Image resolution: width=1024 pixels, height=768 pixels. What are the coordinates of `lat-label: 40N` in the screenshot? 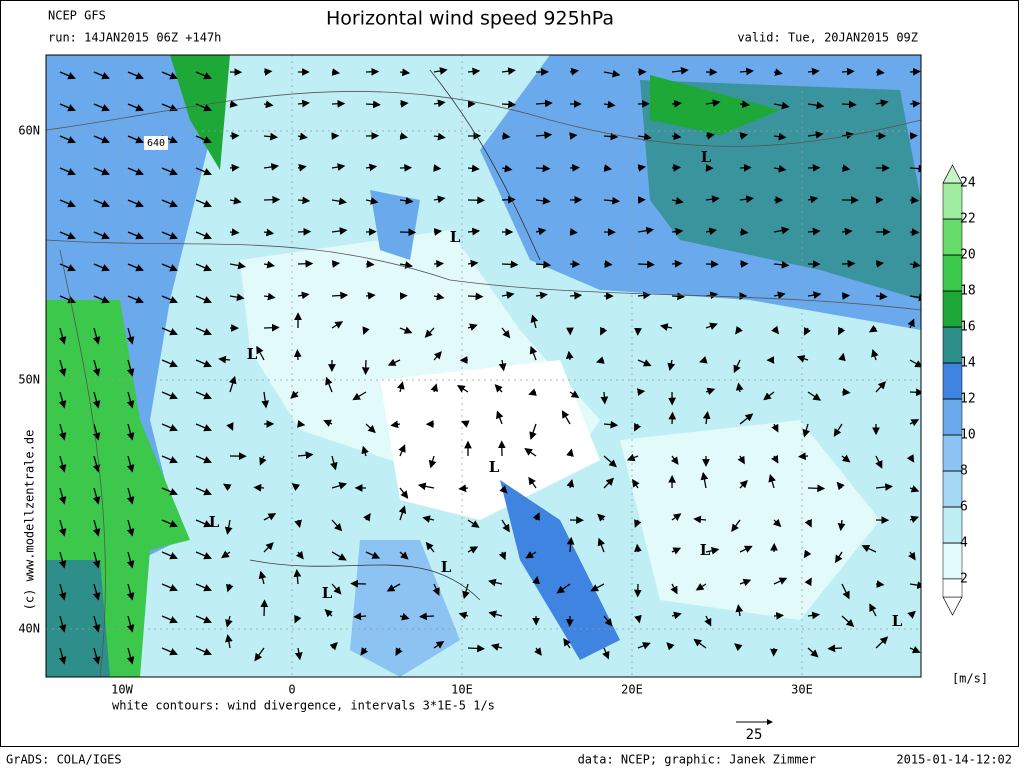 It's located at (29, 629).